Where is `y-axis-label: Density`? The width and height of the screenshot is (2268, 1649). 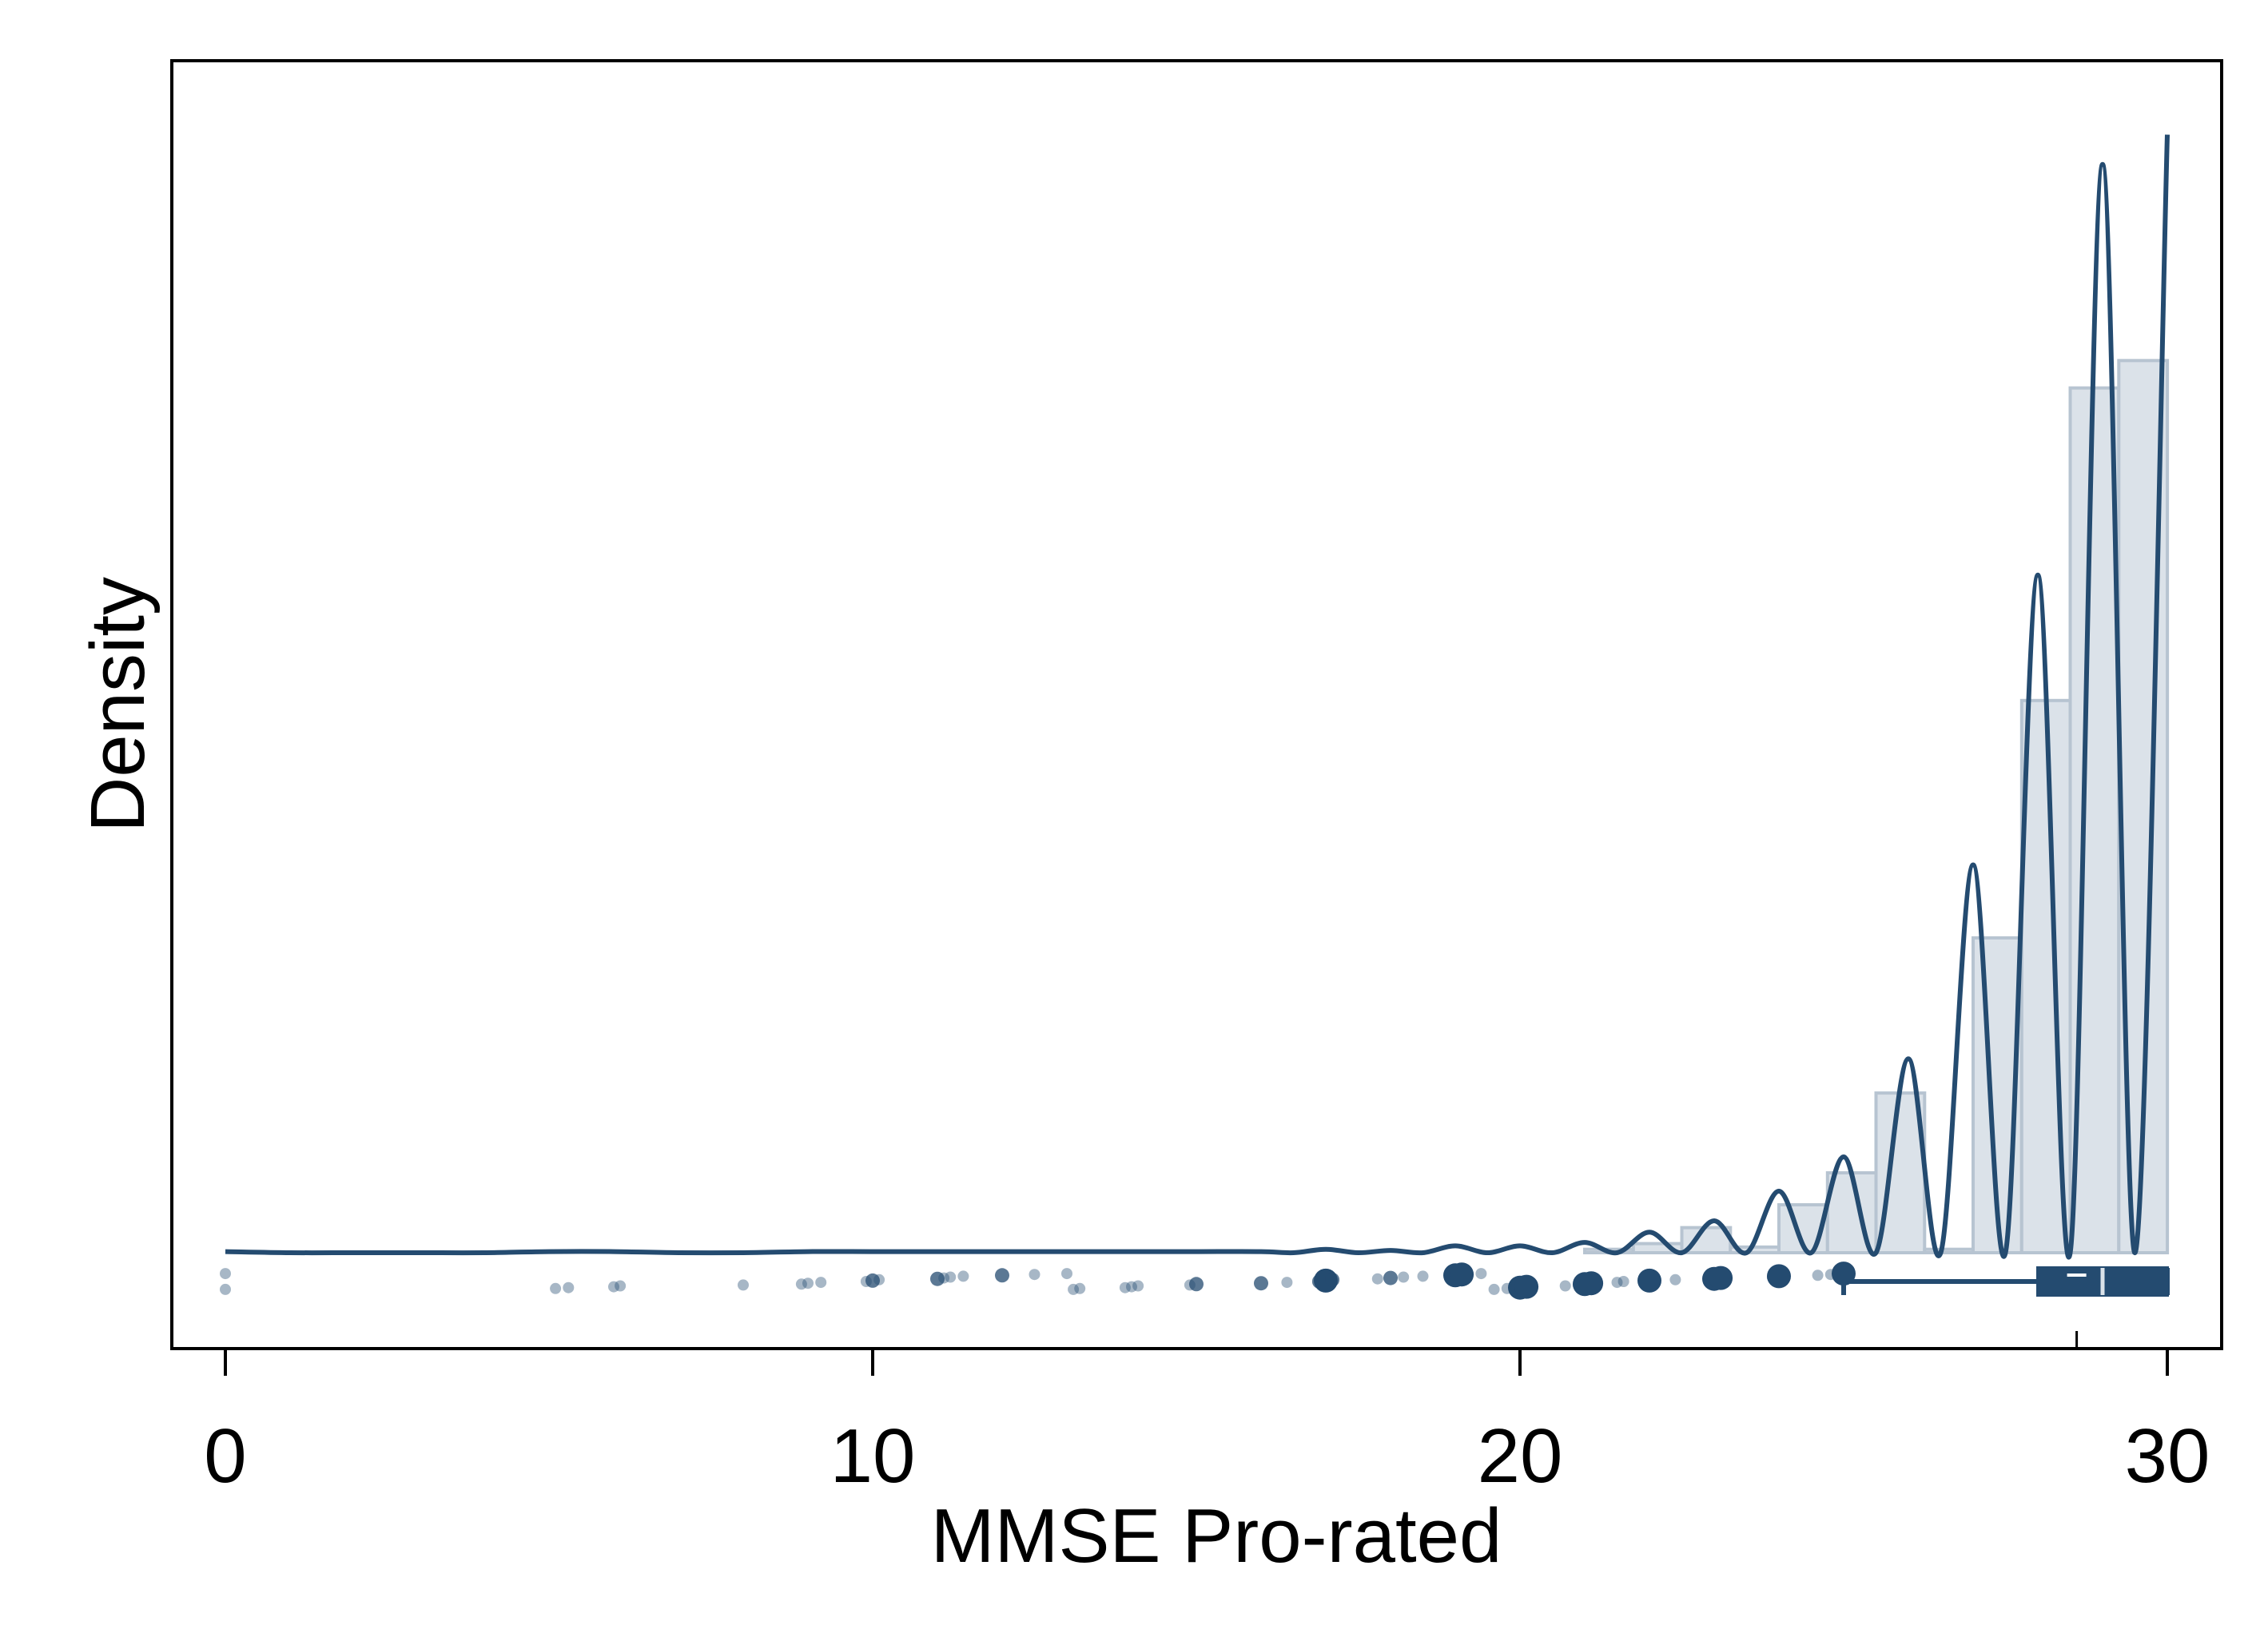
y-axis-label: Density is located at coordinates (118, 704).